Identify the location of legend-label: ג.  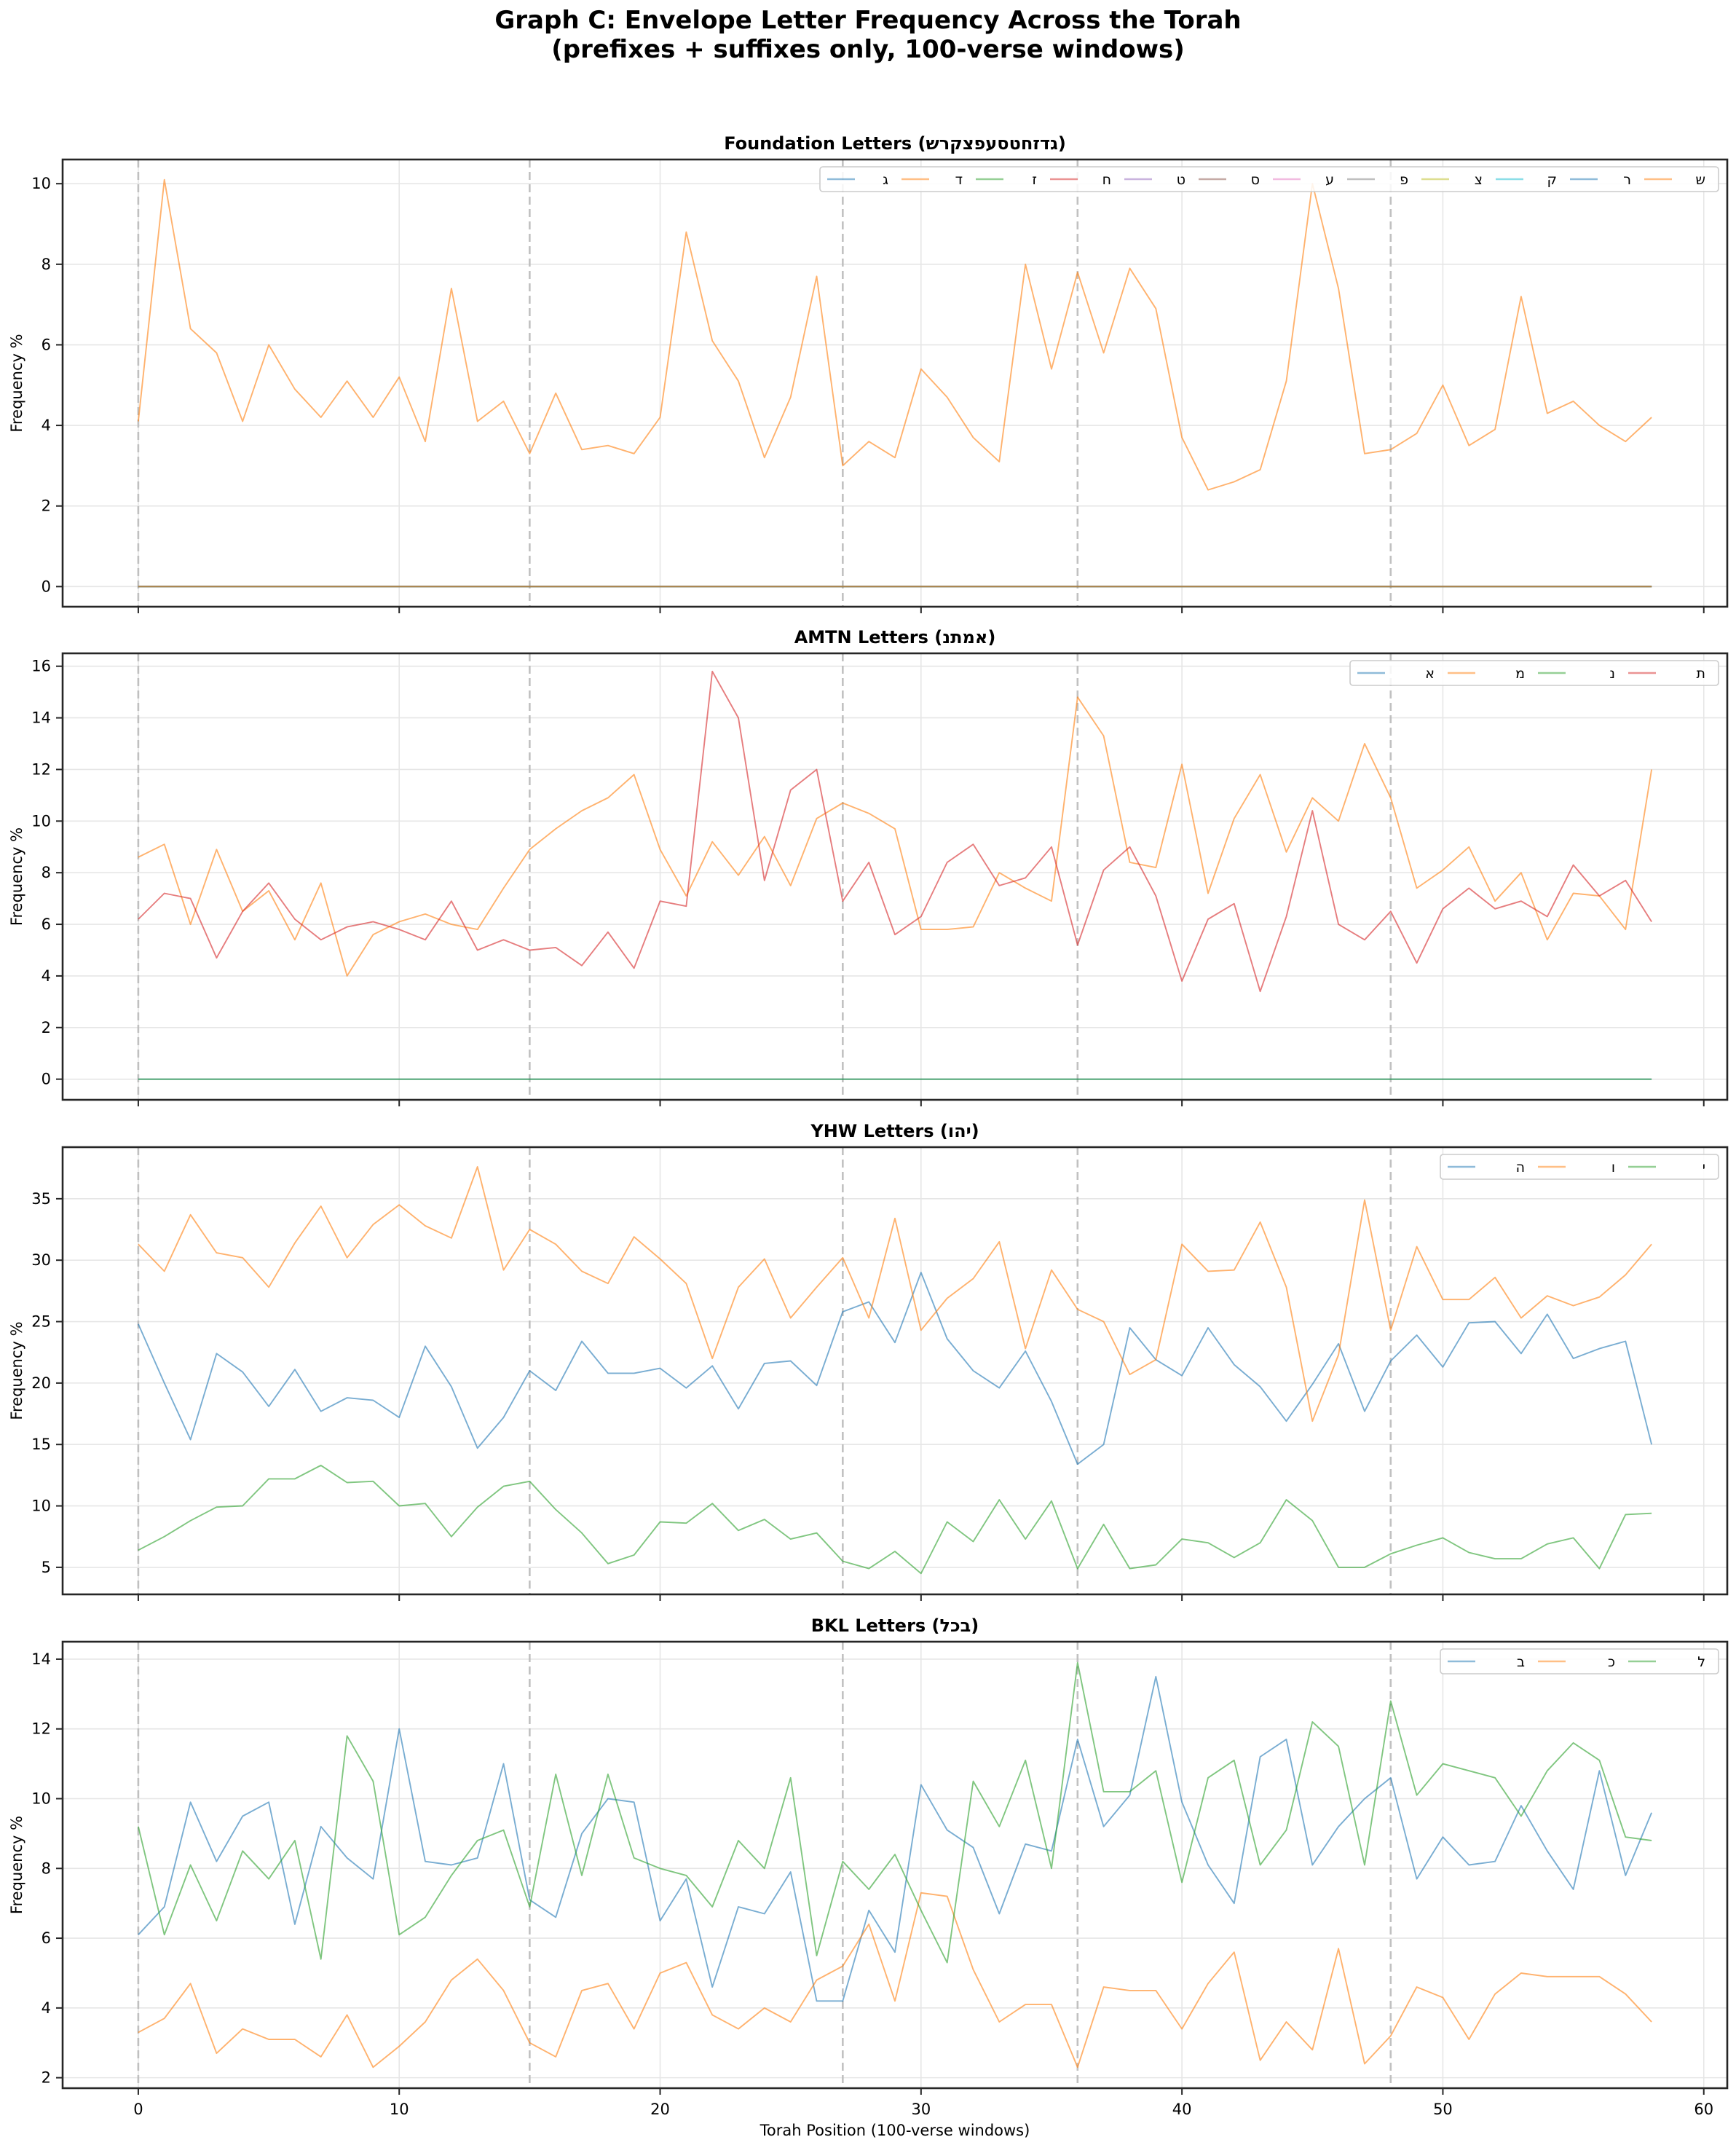
(885, 180).